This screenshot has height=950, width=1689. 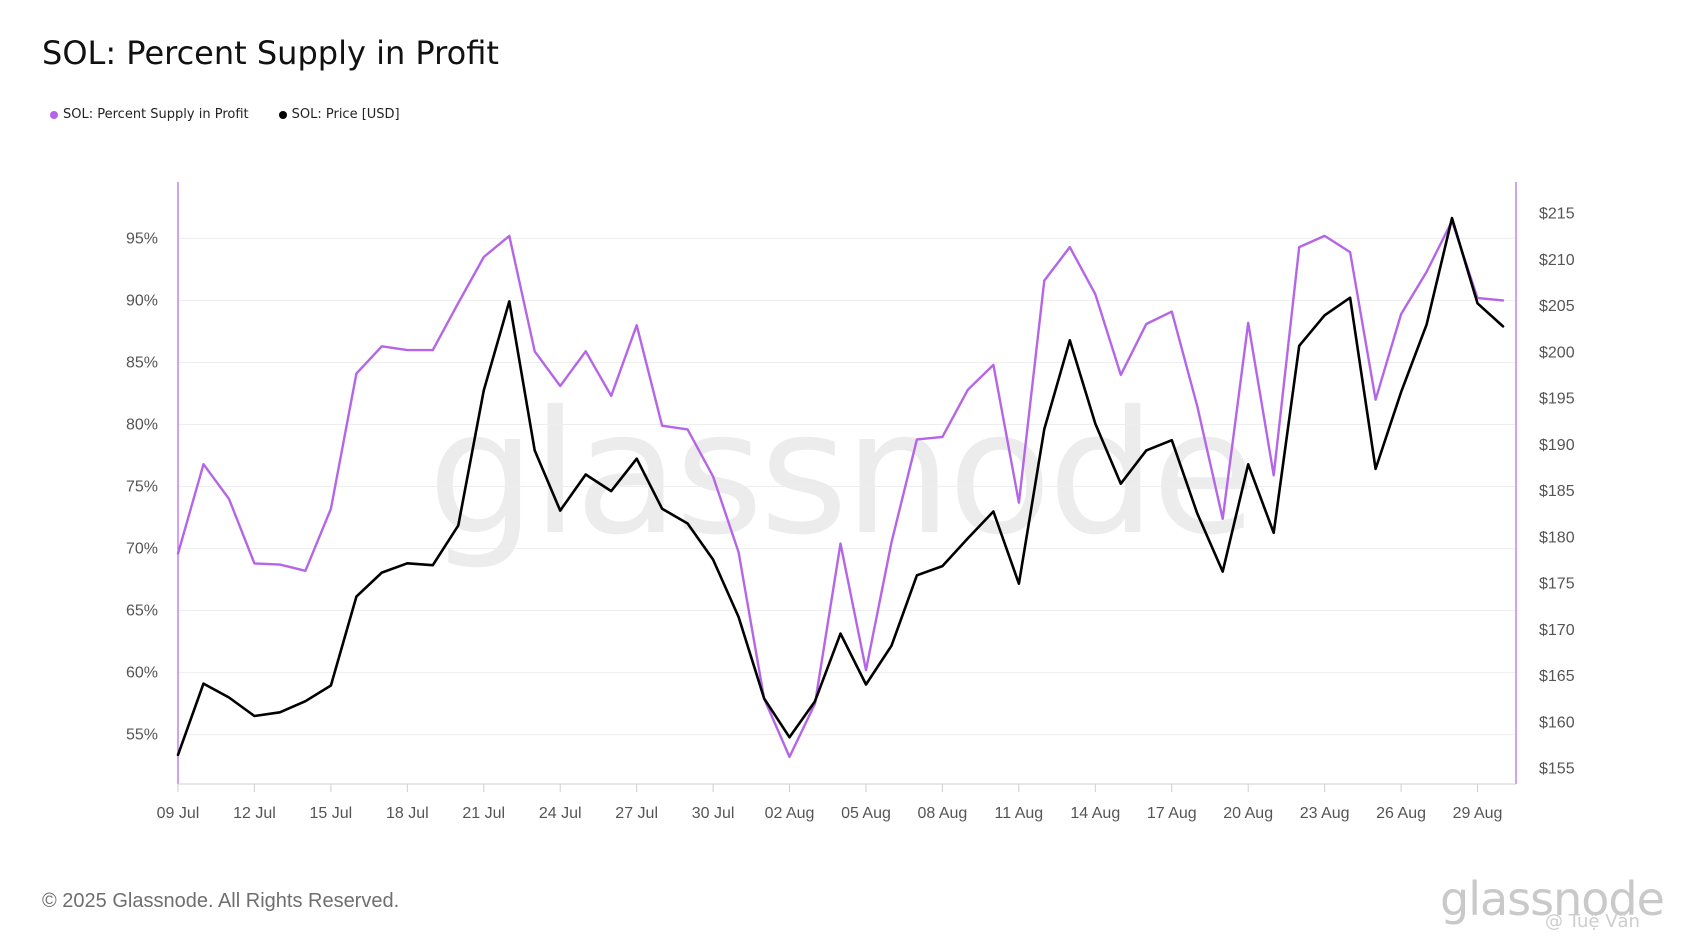 What do you see at coordinates (1557, 399) in the screenshot?
I see `y-right-tick-label: $195` at bounding box center [1557, 399].